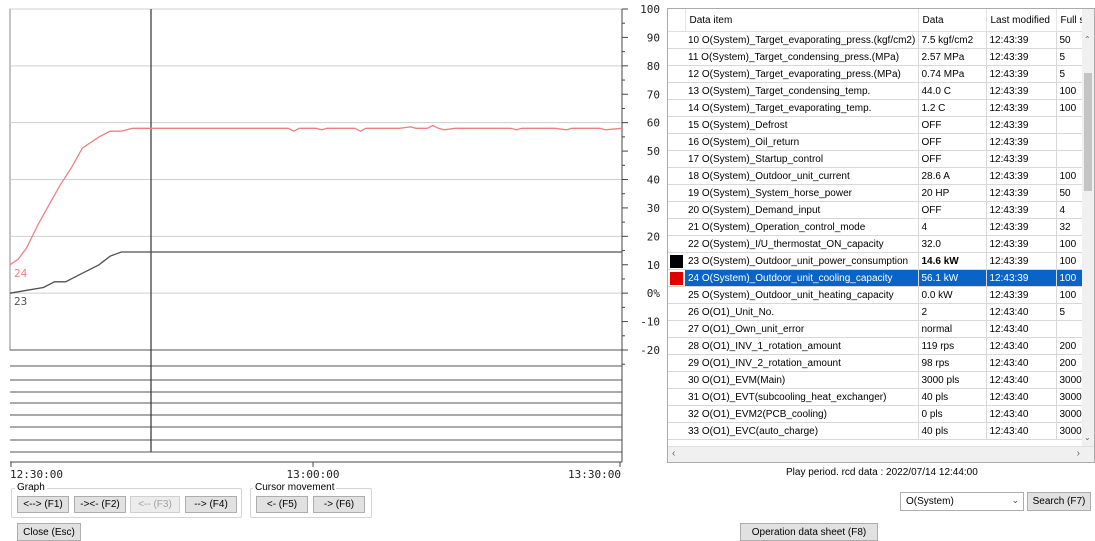 This screenshot has height=541, width=1095. I want to click on search-button: Search (F7), so click(1059, 501).